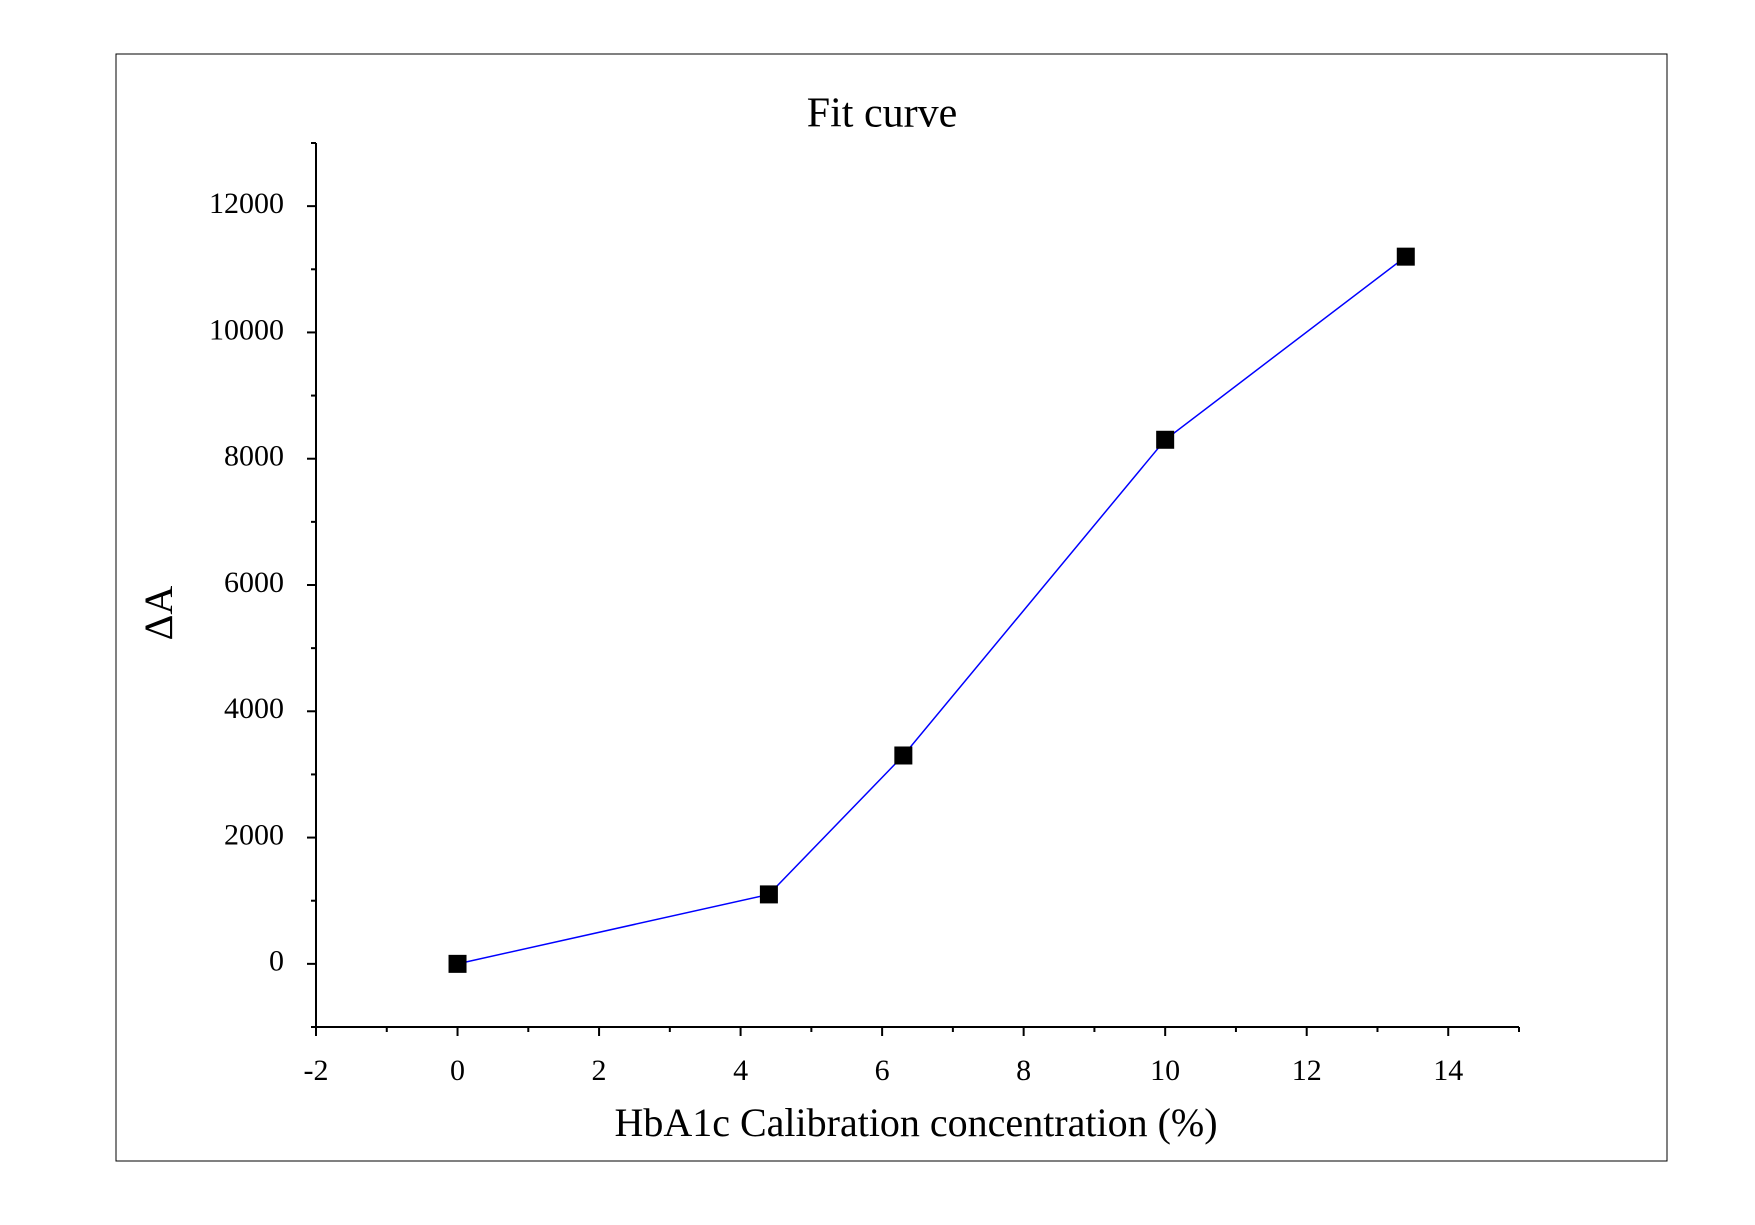 This screenshot has width=1755, height=1225. Describe the element at coordinates (882, 1070) in the screenshot. I see `x-tick-label: 6` at that location.